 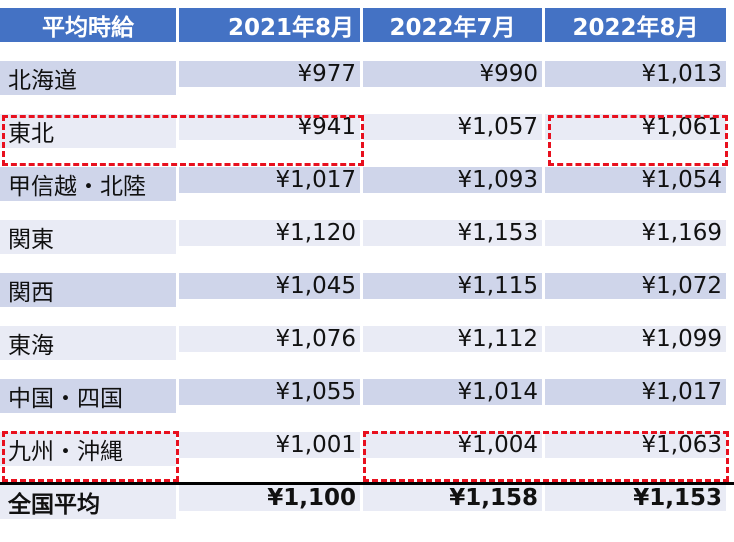 I want to click on table-row: 九州・沖縄 ¥1,001 ¥1,004 ¥1,063, so click(x=367, y=457).